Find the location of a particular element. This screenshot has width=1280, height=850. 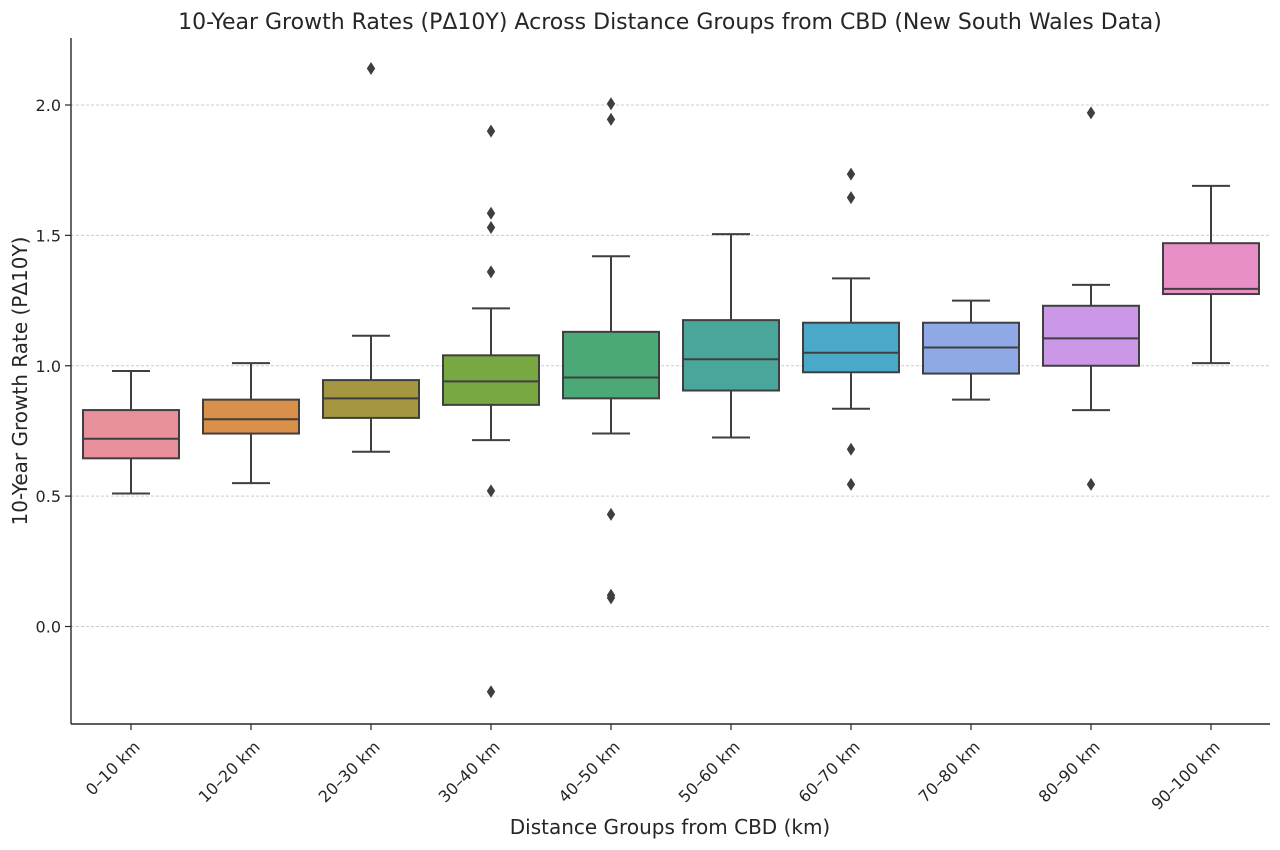

x-axis-label: Distance Groups from CBD (km) is located at coordinates (670, 827).